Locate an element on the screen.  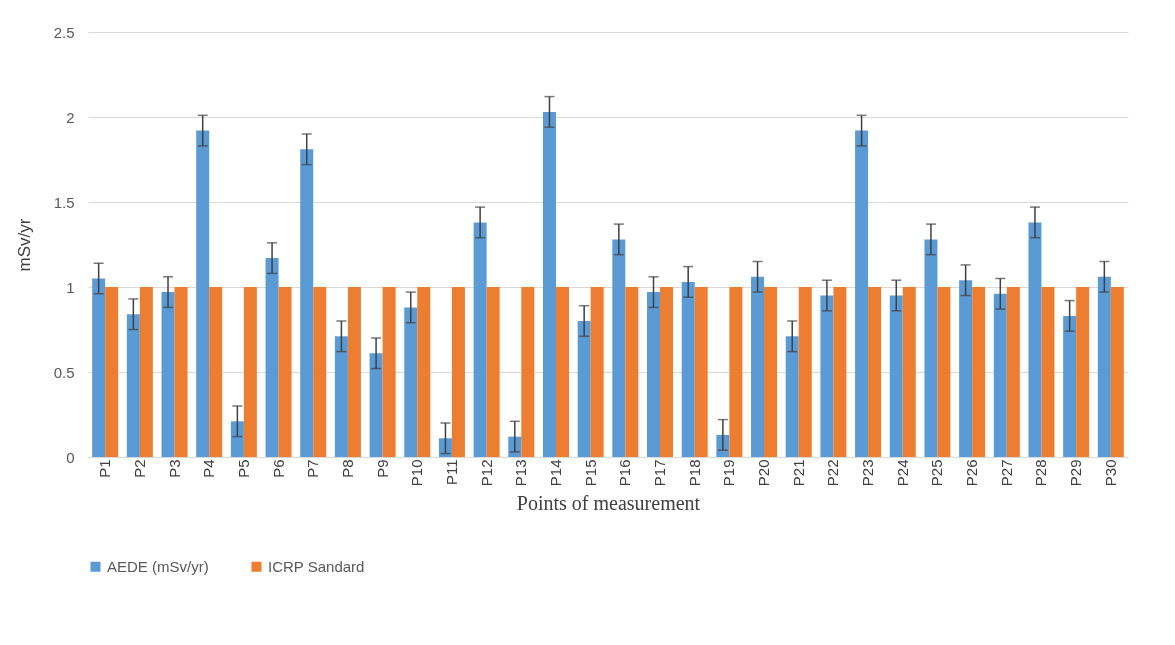
x-tick-label: P2 is located at coordinates (139, 468).